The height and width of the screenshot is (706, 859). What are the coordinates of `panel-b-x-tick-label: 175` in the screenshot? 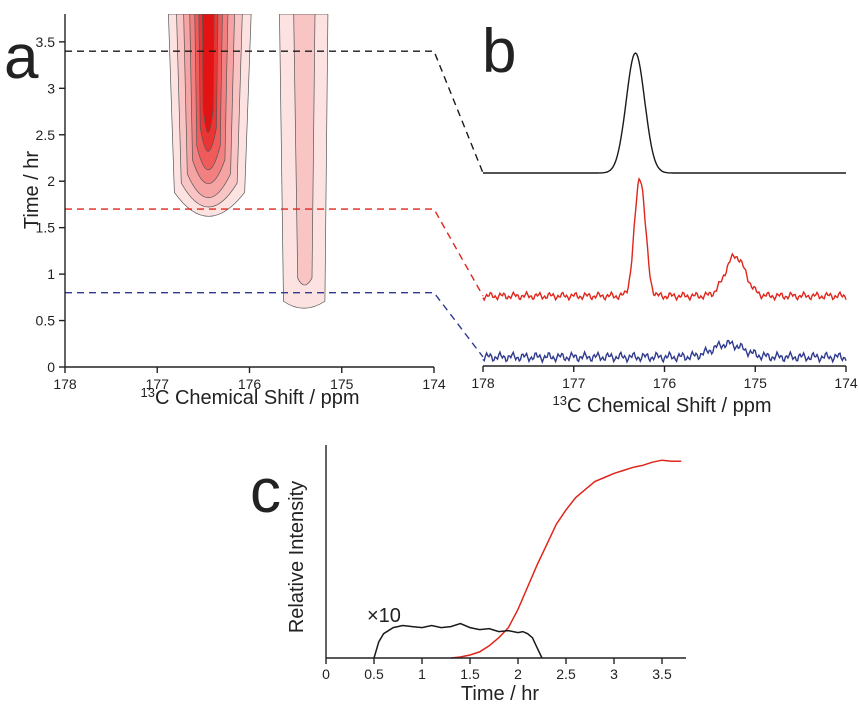 It's located at (756, 383).